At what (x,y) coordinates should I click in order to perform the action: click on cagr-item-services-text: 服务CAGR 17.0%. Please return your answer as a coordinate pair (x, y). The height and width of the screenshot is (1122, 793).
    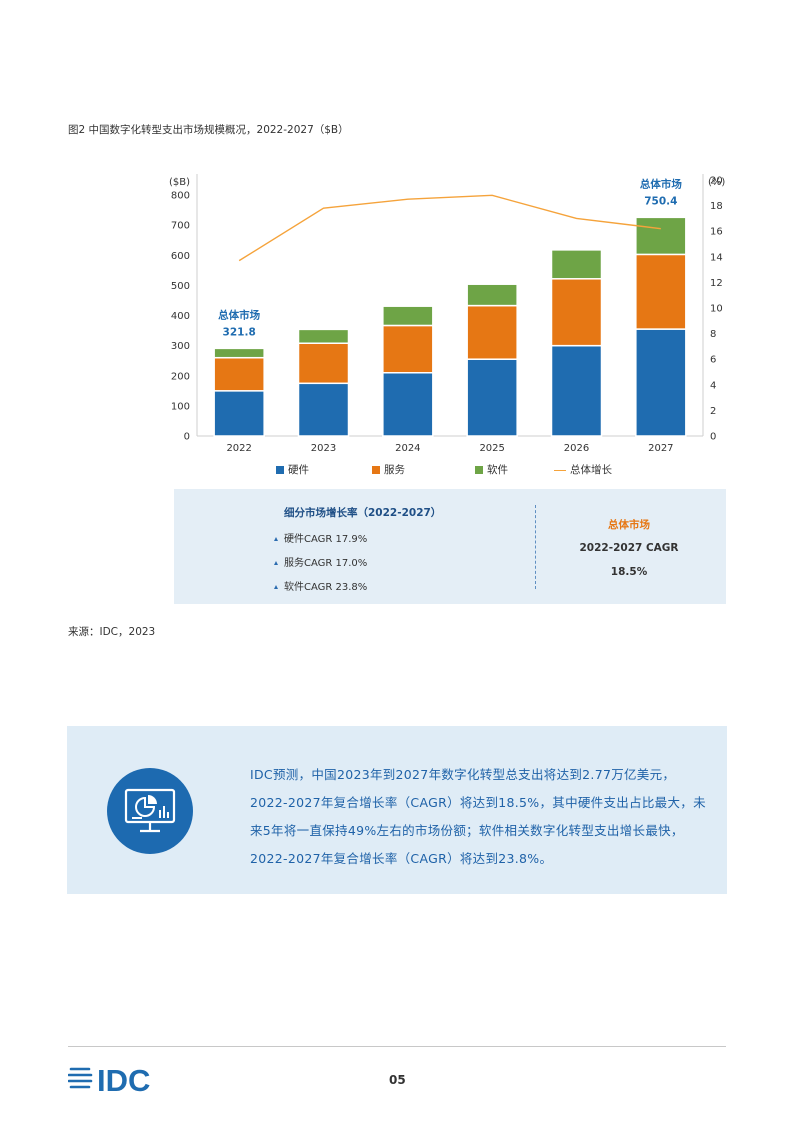
    Looking at the image, I should click on (326, 563).